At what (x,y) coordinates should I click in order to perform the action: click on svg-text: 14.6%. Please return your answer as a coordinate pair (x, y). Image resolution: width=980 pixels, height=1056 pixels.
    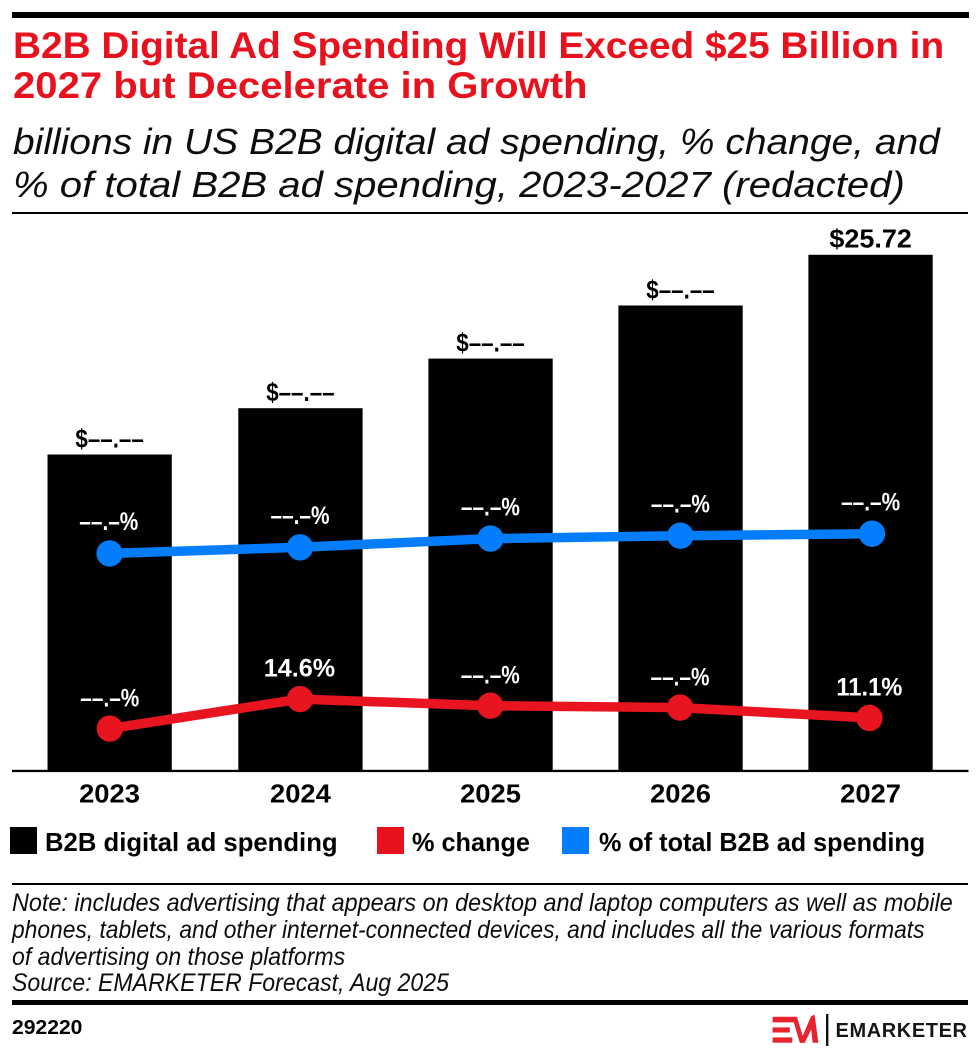
    Looking at the image, I should click on (299, 669).